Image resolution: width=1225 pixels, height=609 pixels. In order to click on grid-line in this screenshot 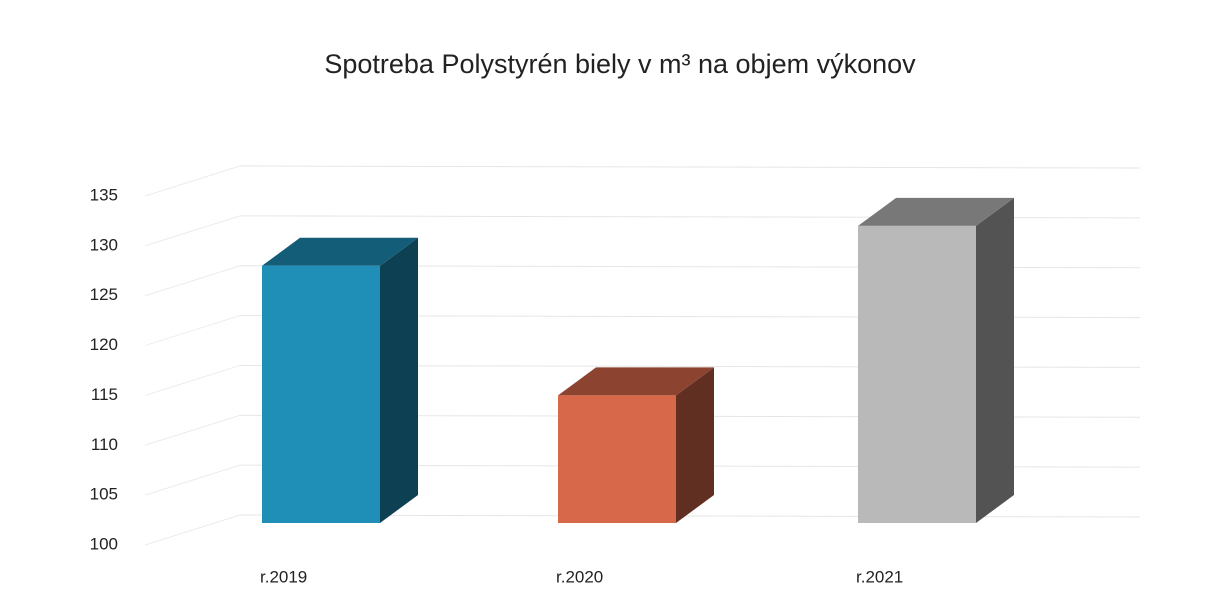, I will do `click(690, 167)`.